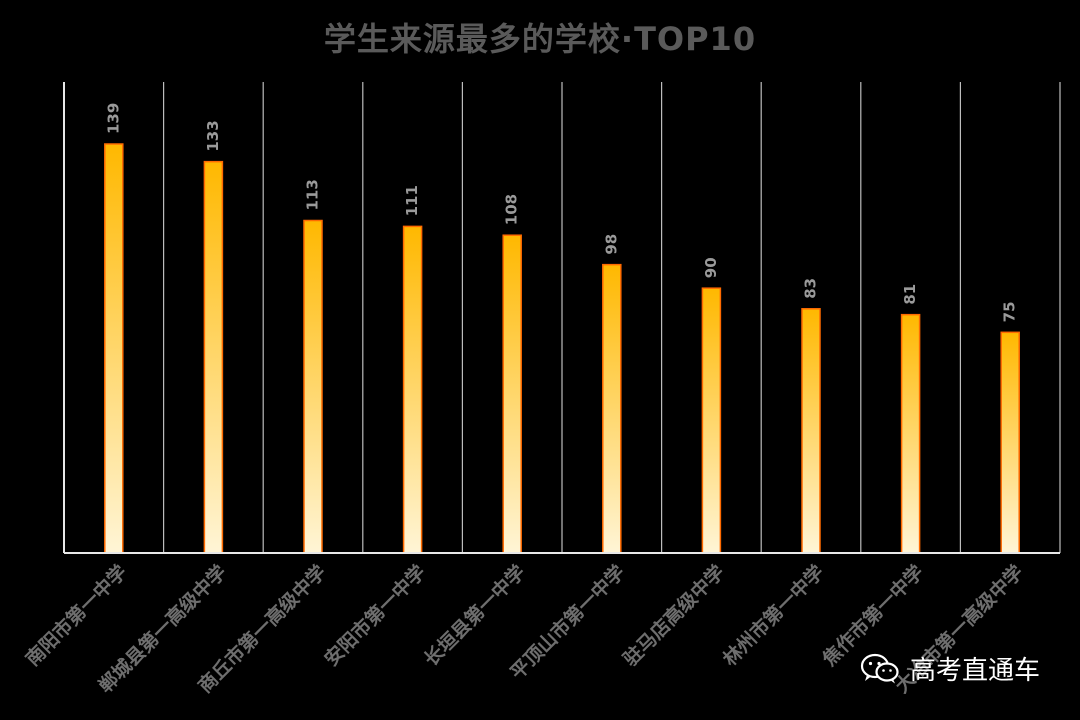 This screenshot has height=720, width=1080. I want to click on category-label: 安阳市第一中学, so click(375, 615).